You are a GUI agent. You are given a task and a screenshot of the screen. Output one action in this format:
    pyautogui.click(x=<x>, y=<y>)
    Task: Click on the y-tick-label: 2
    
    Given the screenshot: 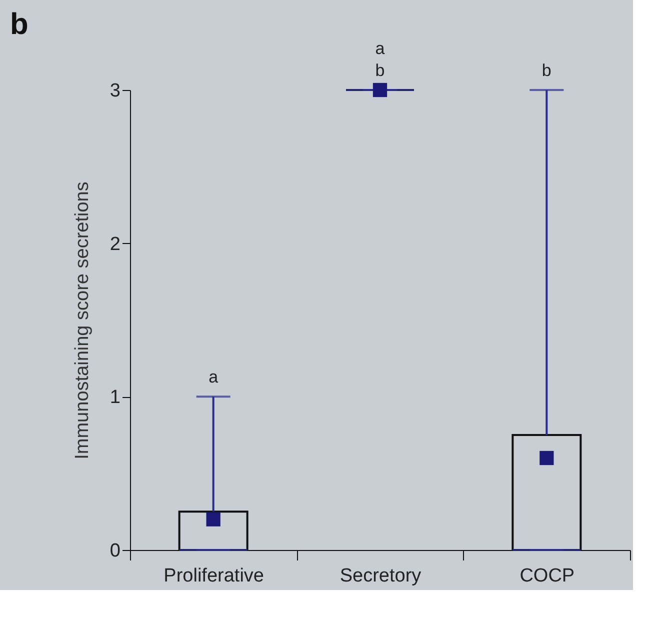 What is the action you would take?
    pyautogui.click(x=115, y=244)
    